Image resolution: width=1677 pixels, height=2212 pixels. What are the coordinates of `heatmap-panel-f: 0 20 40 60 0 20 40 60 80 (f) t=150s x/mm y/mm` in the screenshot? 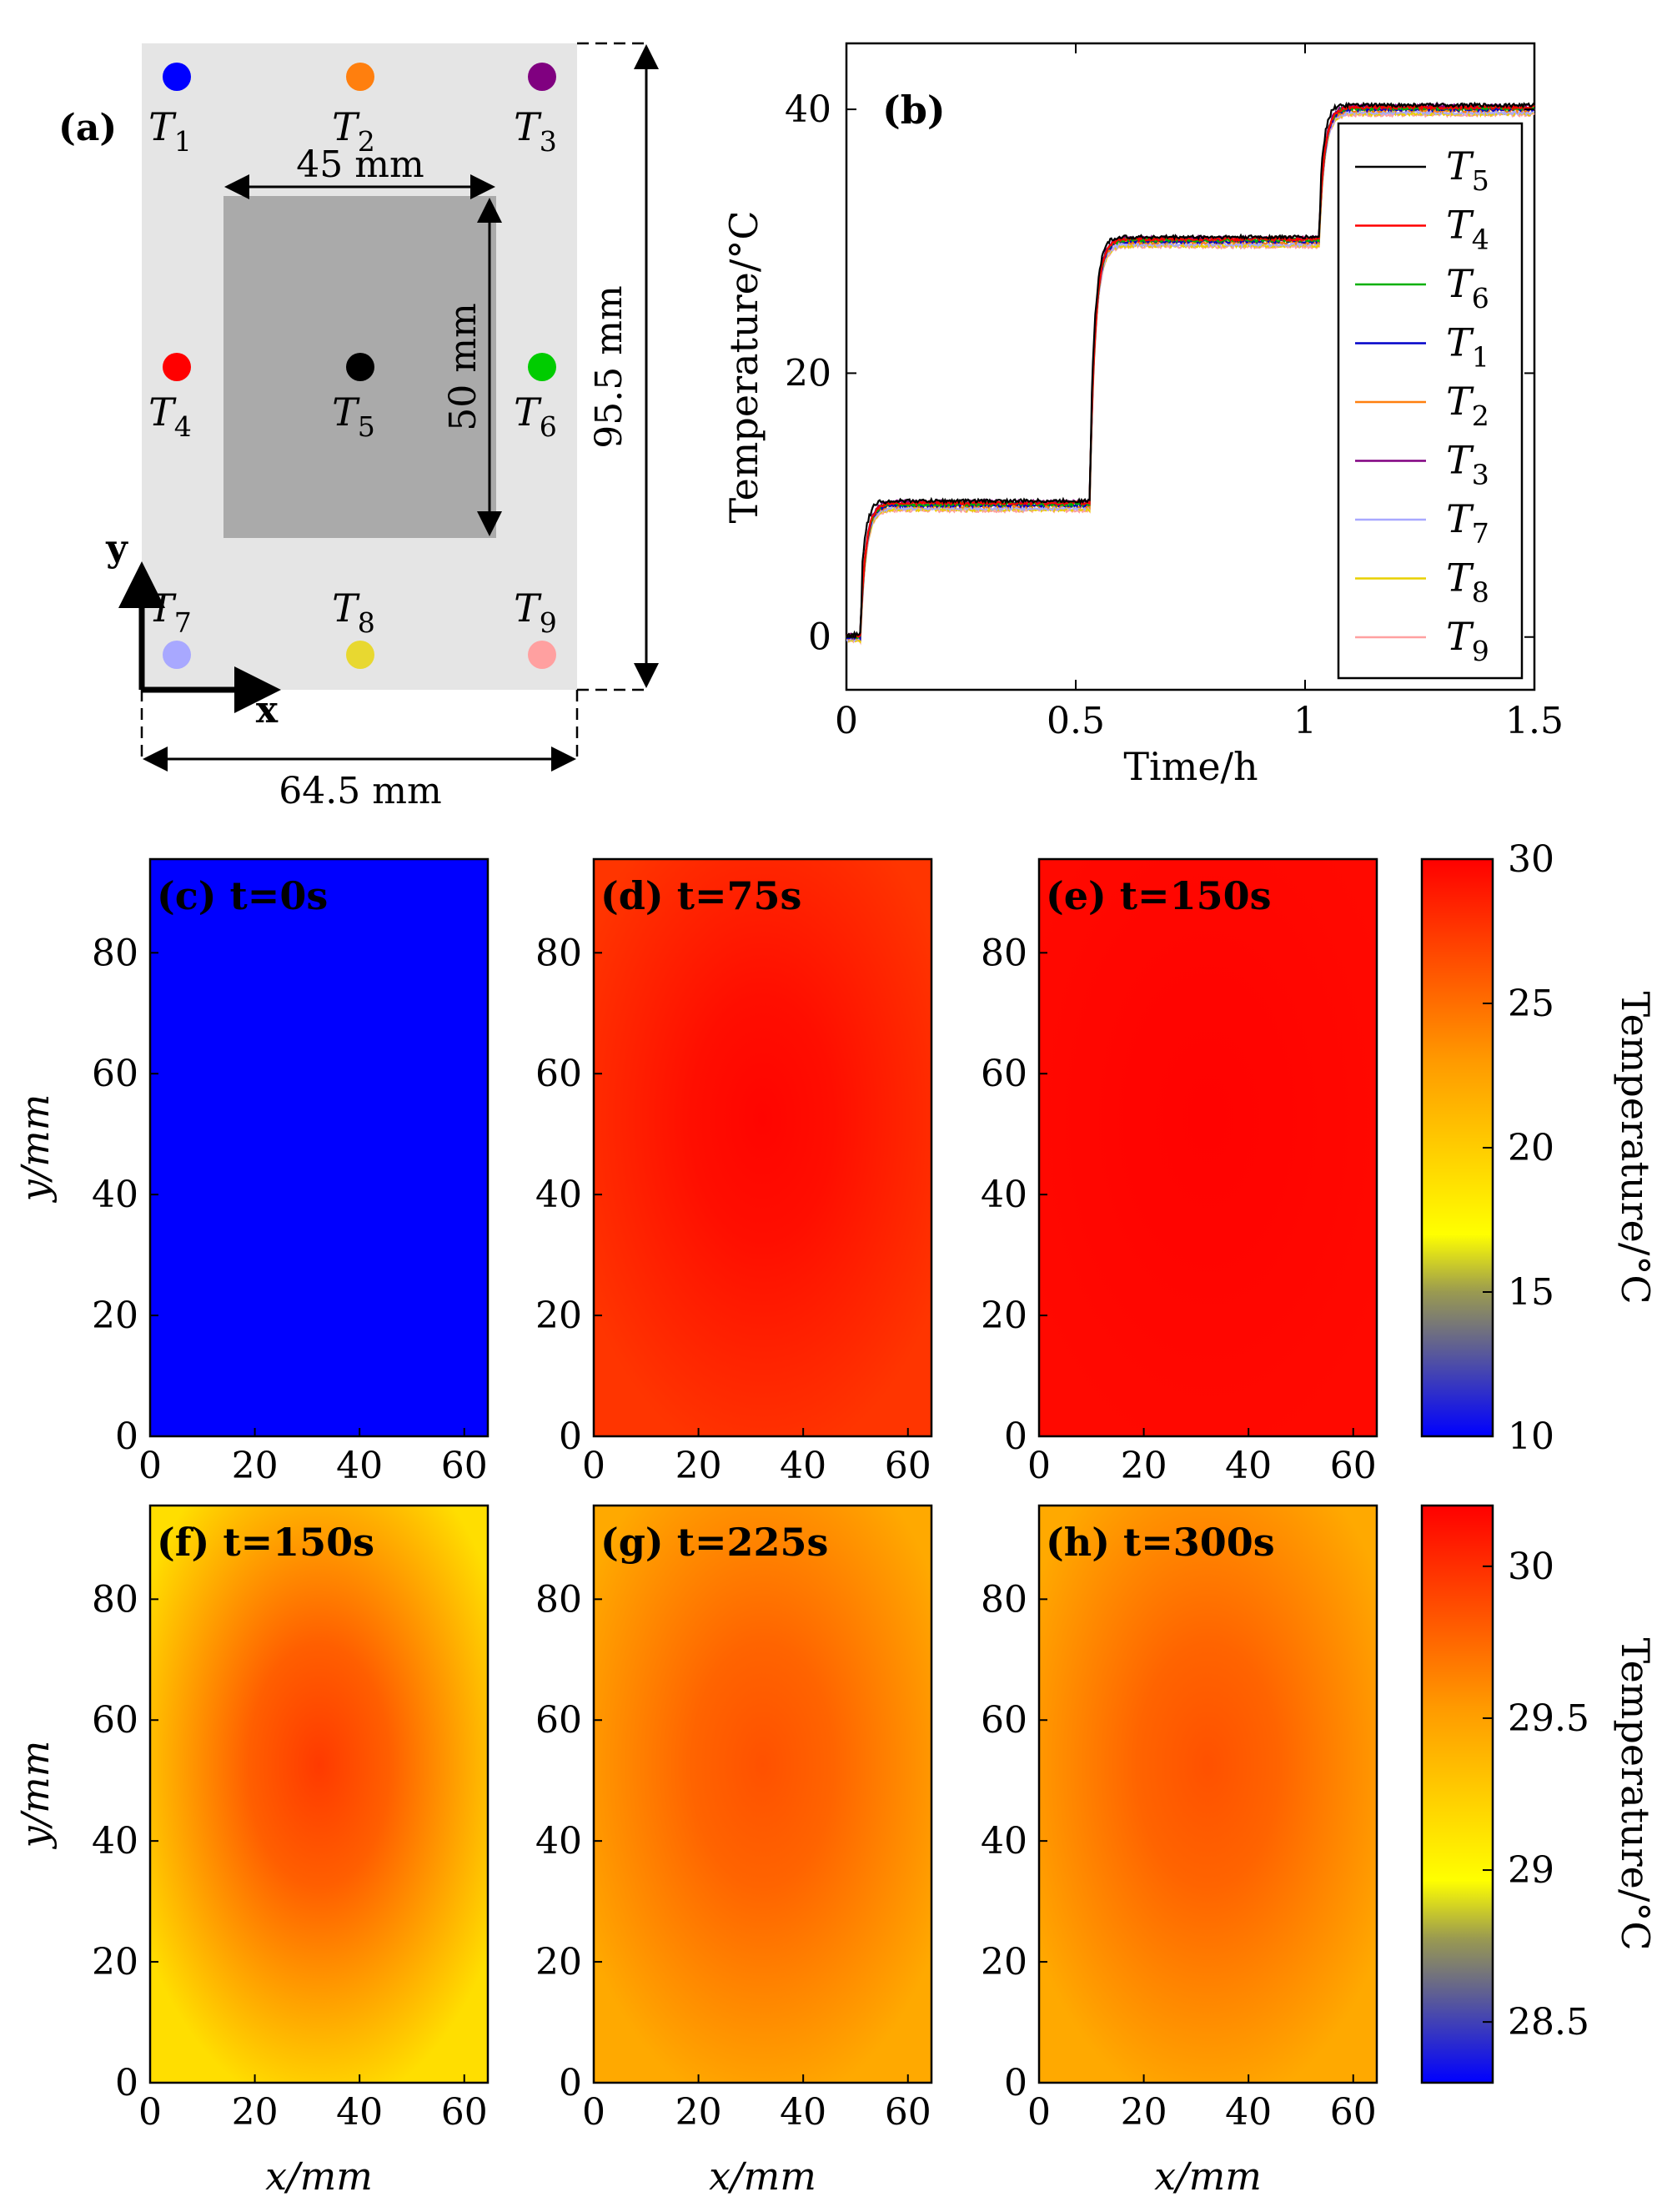 It's located at (251, 1852).